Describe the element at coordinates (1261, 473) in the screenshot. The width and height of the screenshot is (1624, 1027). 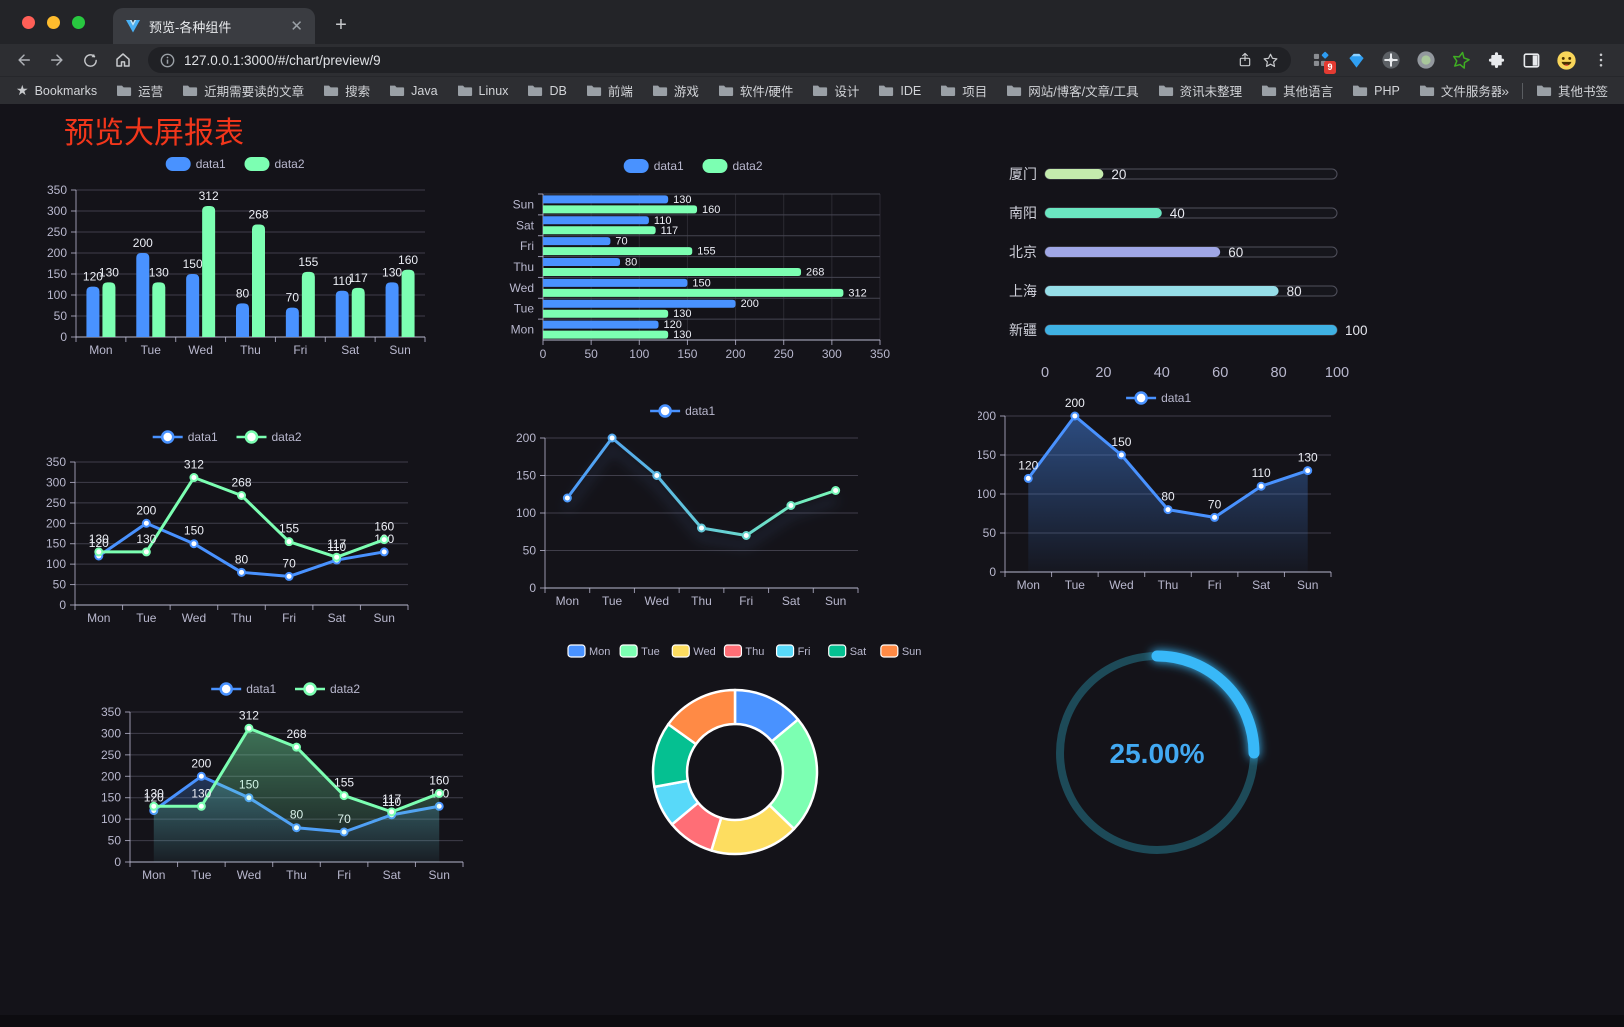
I see `svg-text: 110` at that location.